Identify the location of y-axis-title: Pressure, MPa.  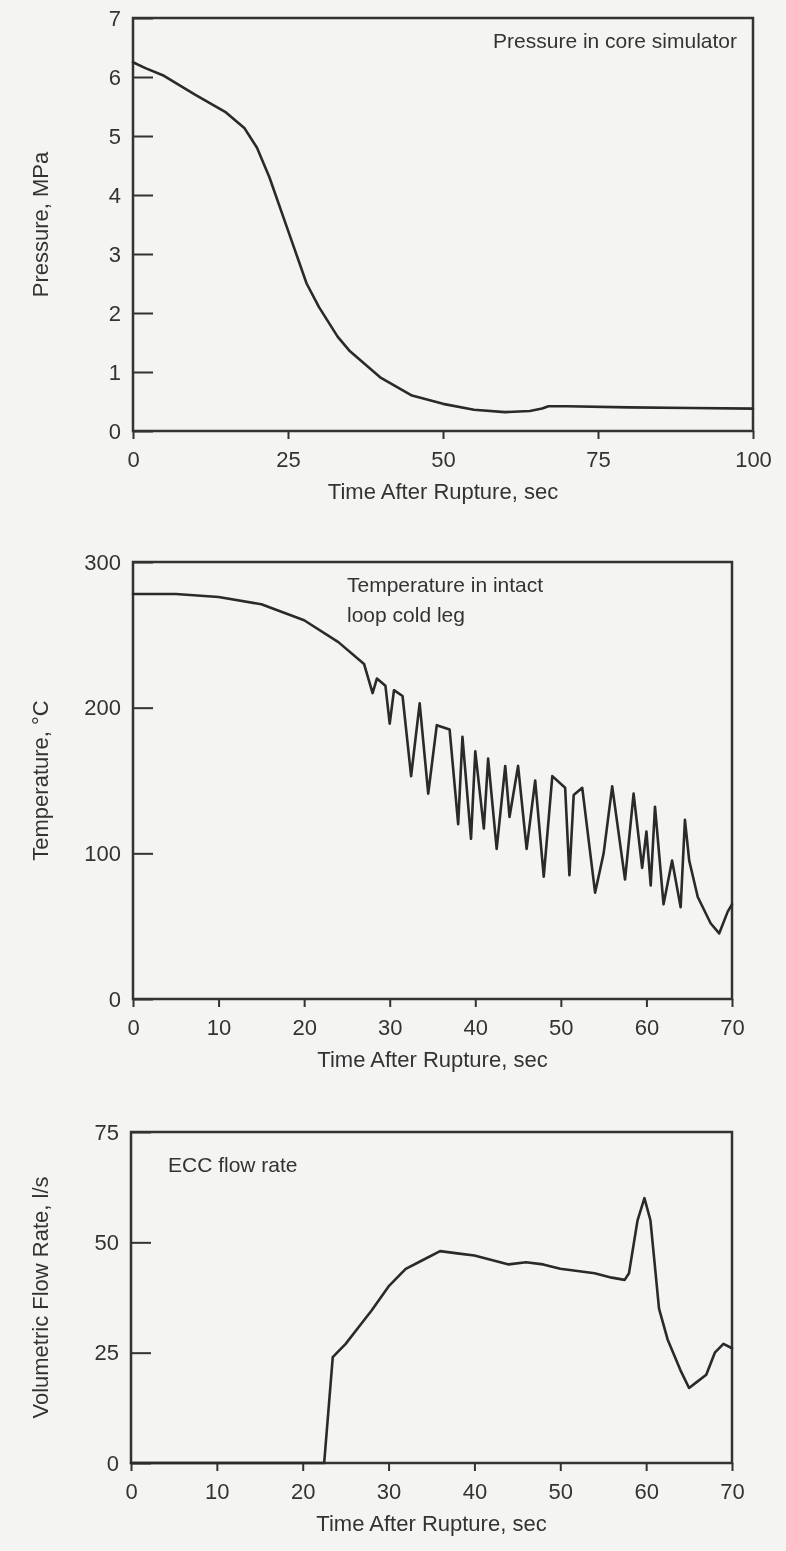
(40, 224).